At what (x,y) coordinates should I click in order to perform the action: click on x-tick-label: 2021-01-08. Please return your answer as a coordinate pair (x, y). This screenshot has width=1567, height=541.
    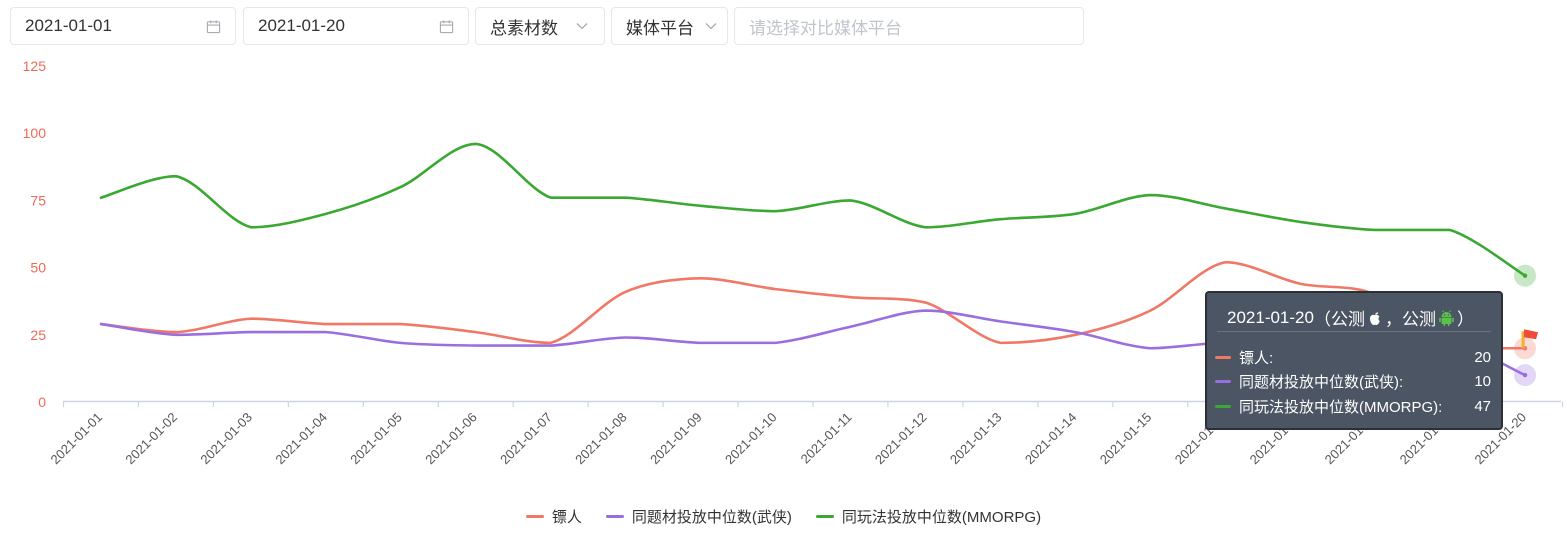
    Looking at the image, I should click on (601, 439).